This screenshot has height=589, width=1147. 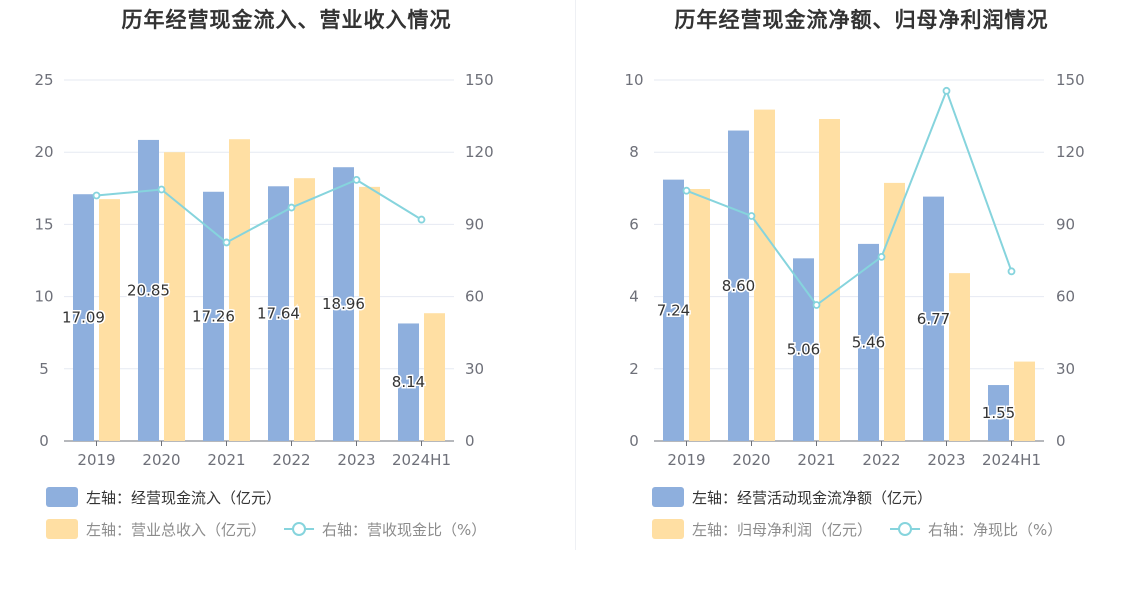 What do you see at coordinates (861, 20) in the screenshot?
I see `chart-title: 历年经营现金流净额、归母净利润情况` at bounding box center [861, 20].